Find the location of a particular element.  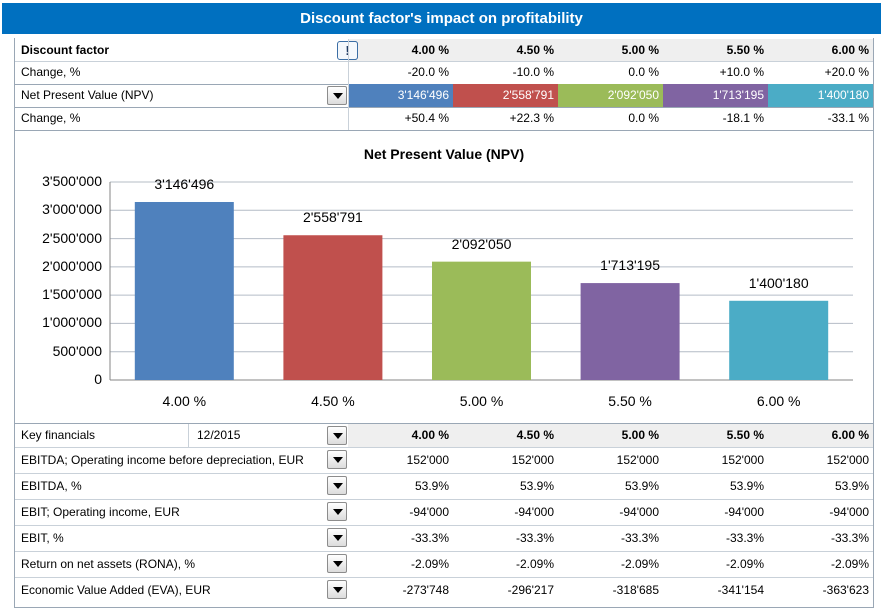

label-cell-bg is located at coordinates (181, 50).